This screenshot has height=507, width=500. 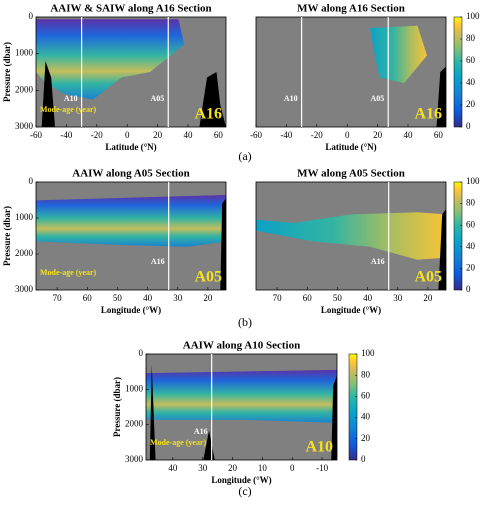 What do you see at coordinates (245, 322) in the screenshot?
I see `panel-caption: (b)` at bounding box center [245, 322].